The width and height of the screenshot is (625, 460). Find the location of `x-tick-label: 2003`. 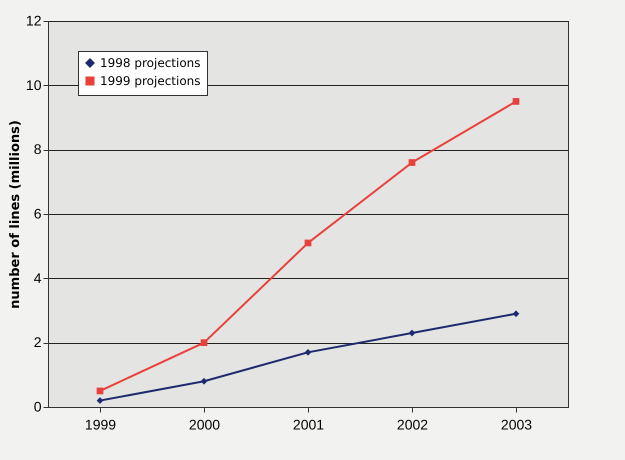

x-tick-label: 2003 is located at coordinates (516, 424).